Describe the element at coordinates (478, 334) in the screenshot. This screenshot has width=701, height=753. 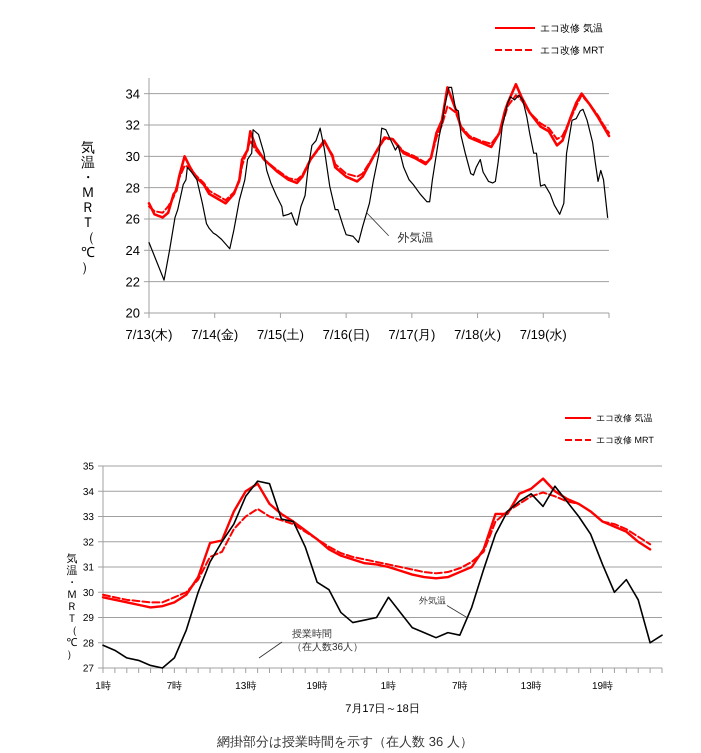
I see `x-tick-label: 7/18(火)` at that location.